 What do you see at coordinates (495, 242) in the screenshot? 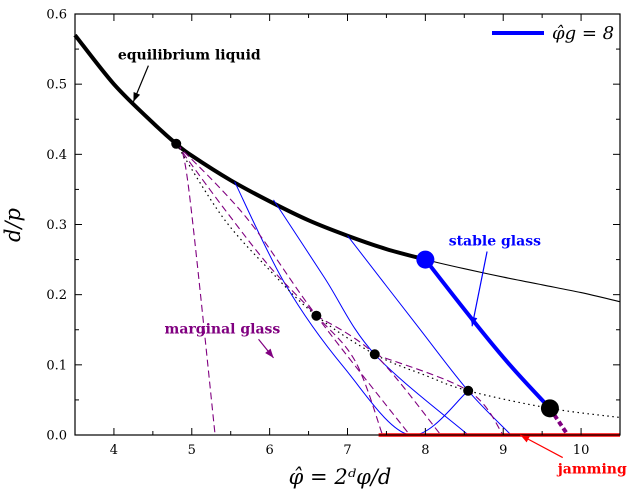
I see `annotation-label-1: stable glass` at bounding box center [495, 242].